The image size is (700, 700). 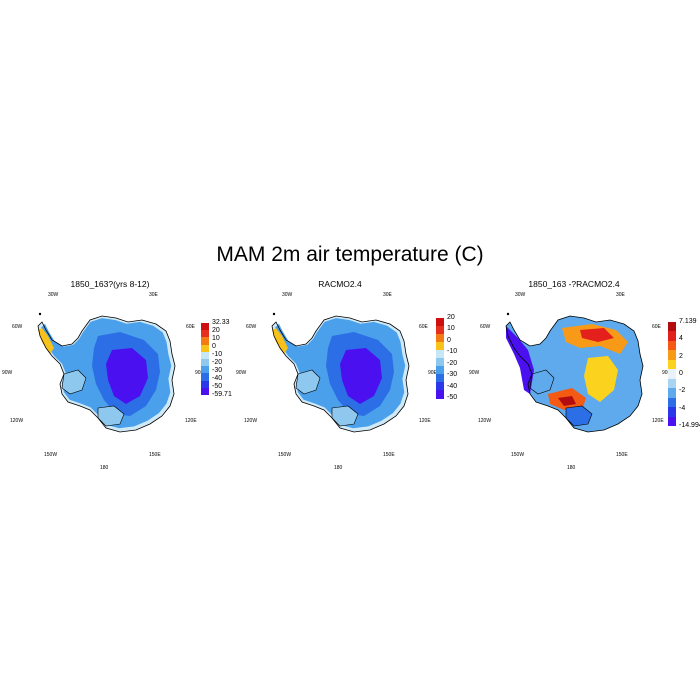 What do you see at coordinates (682, 408) in the screenshot?
I see `colorbar-tick-label: -4` at bounding box center [682, 408].